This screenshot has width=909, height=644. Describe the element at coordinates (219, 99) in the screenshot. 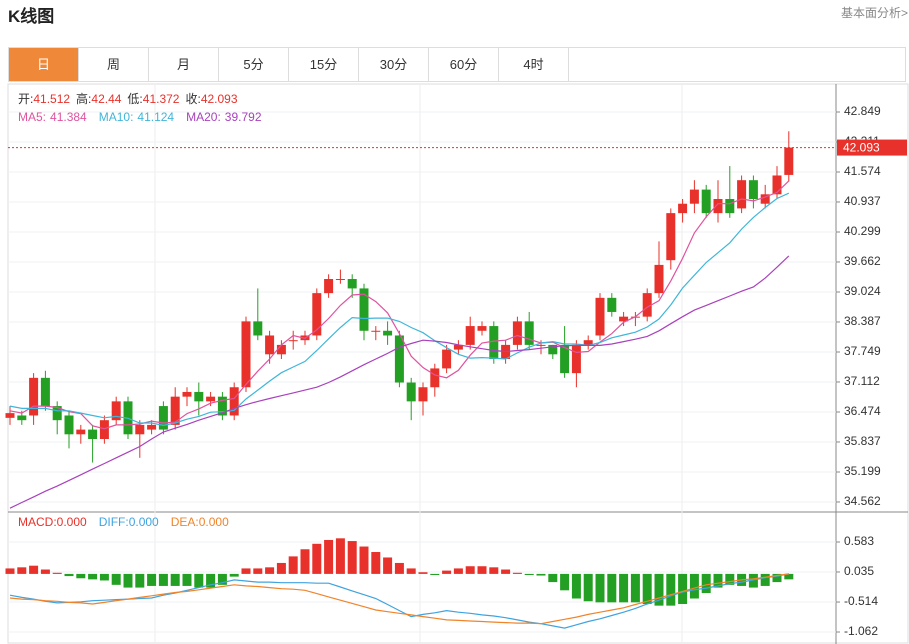

I see `ohlc-value: 42.093` at that location.